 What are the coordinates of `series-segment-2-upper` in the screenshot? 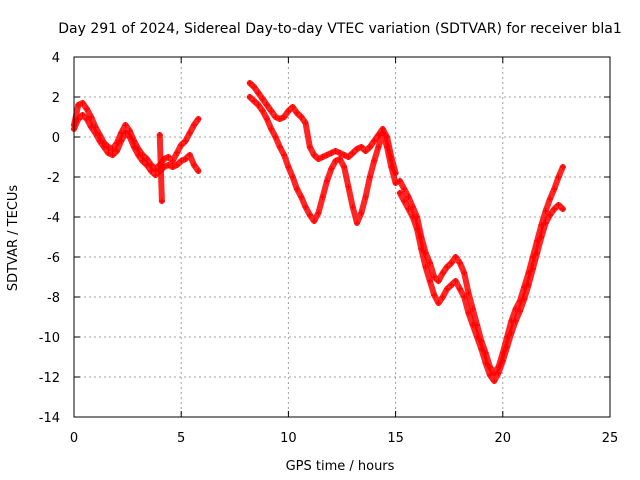 It's located at (322, 128).